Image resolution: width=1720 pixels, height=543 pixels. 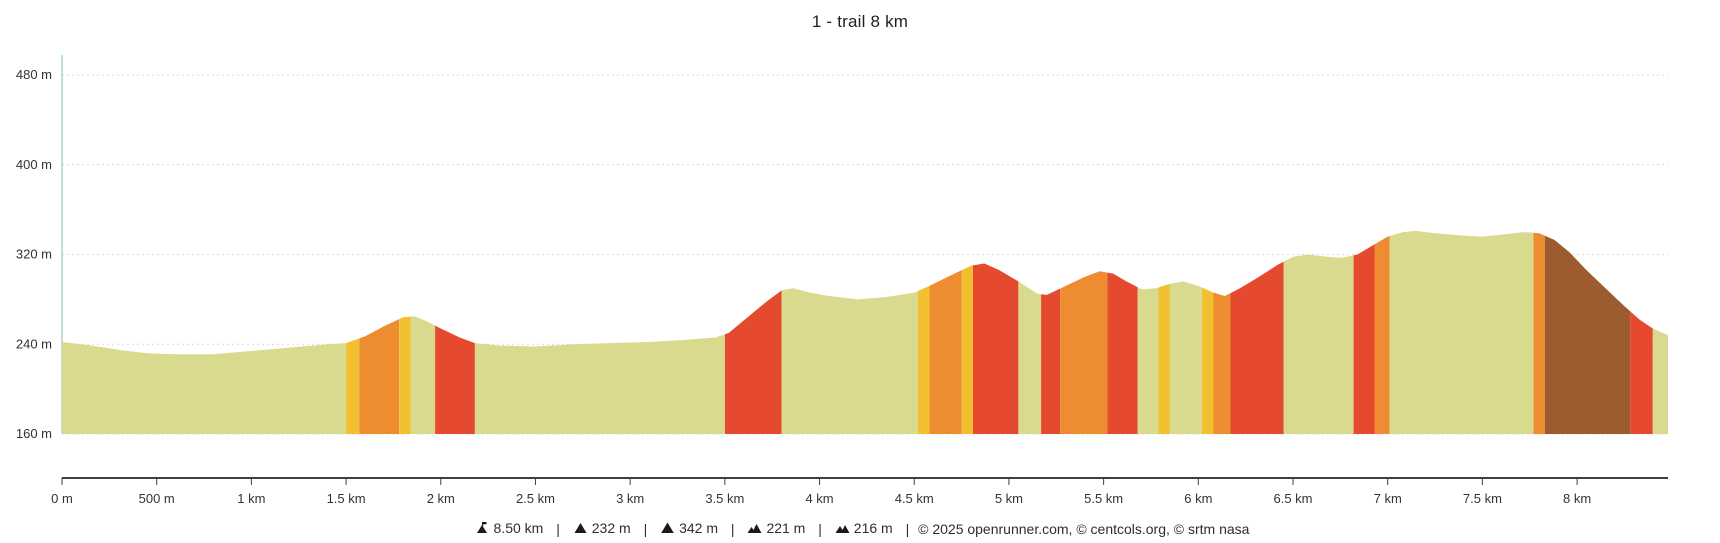 I want to click on chart-title: 1 - trail 8 km, so click(x=860, y=21).